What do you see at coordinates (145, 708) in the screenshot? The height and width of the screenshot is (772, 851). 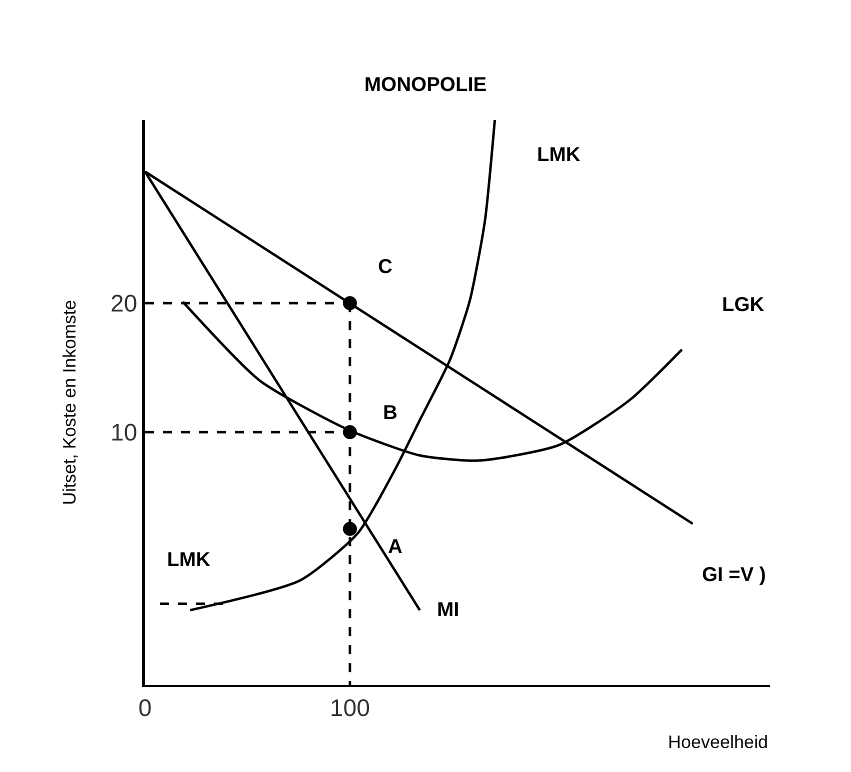 I see `x-tick-label: 0` at bounding box center [145, 708].